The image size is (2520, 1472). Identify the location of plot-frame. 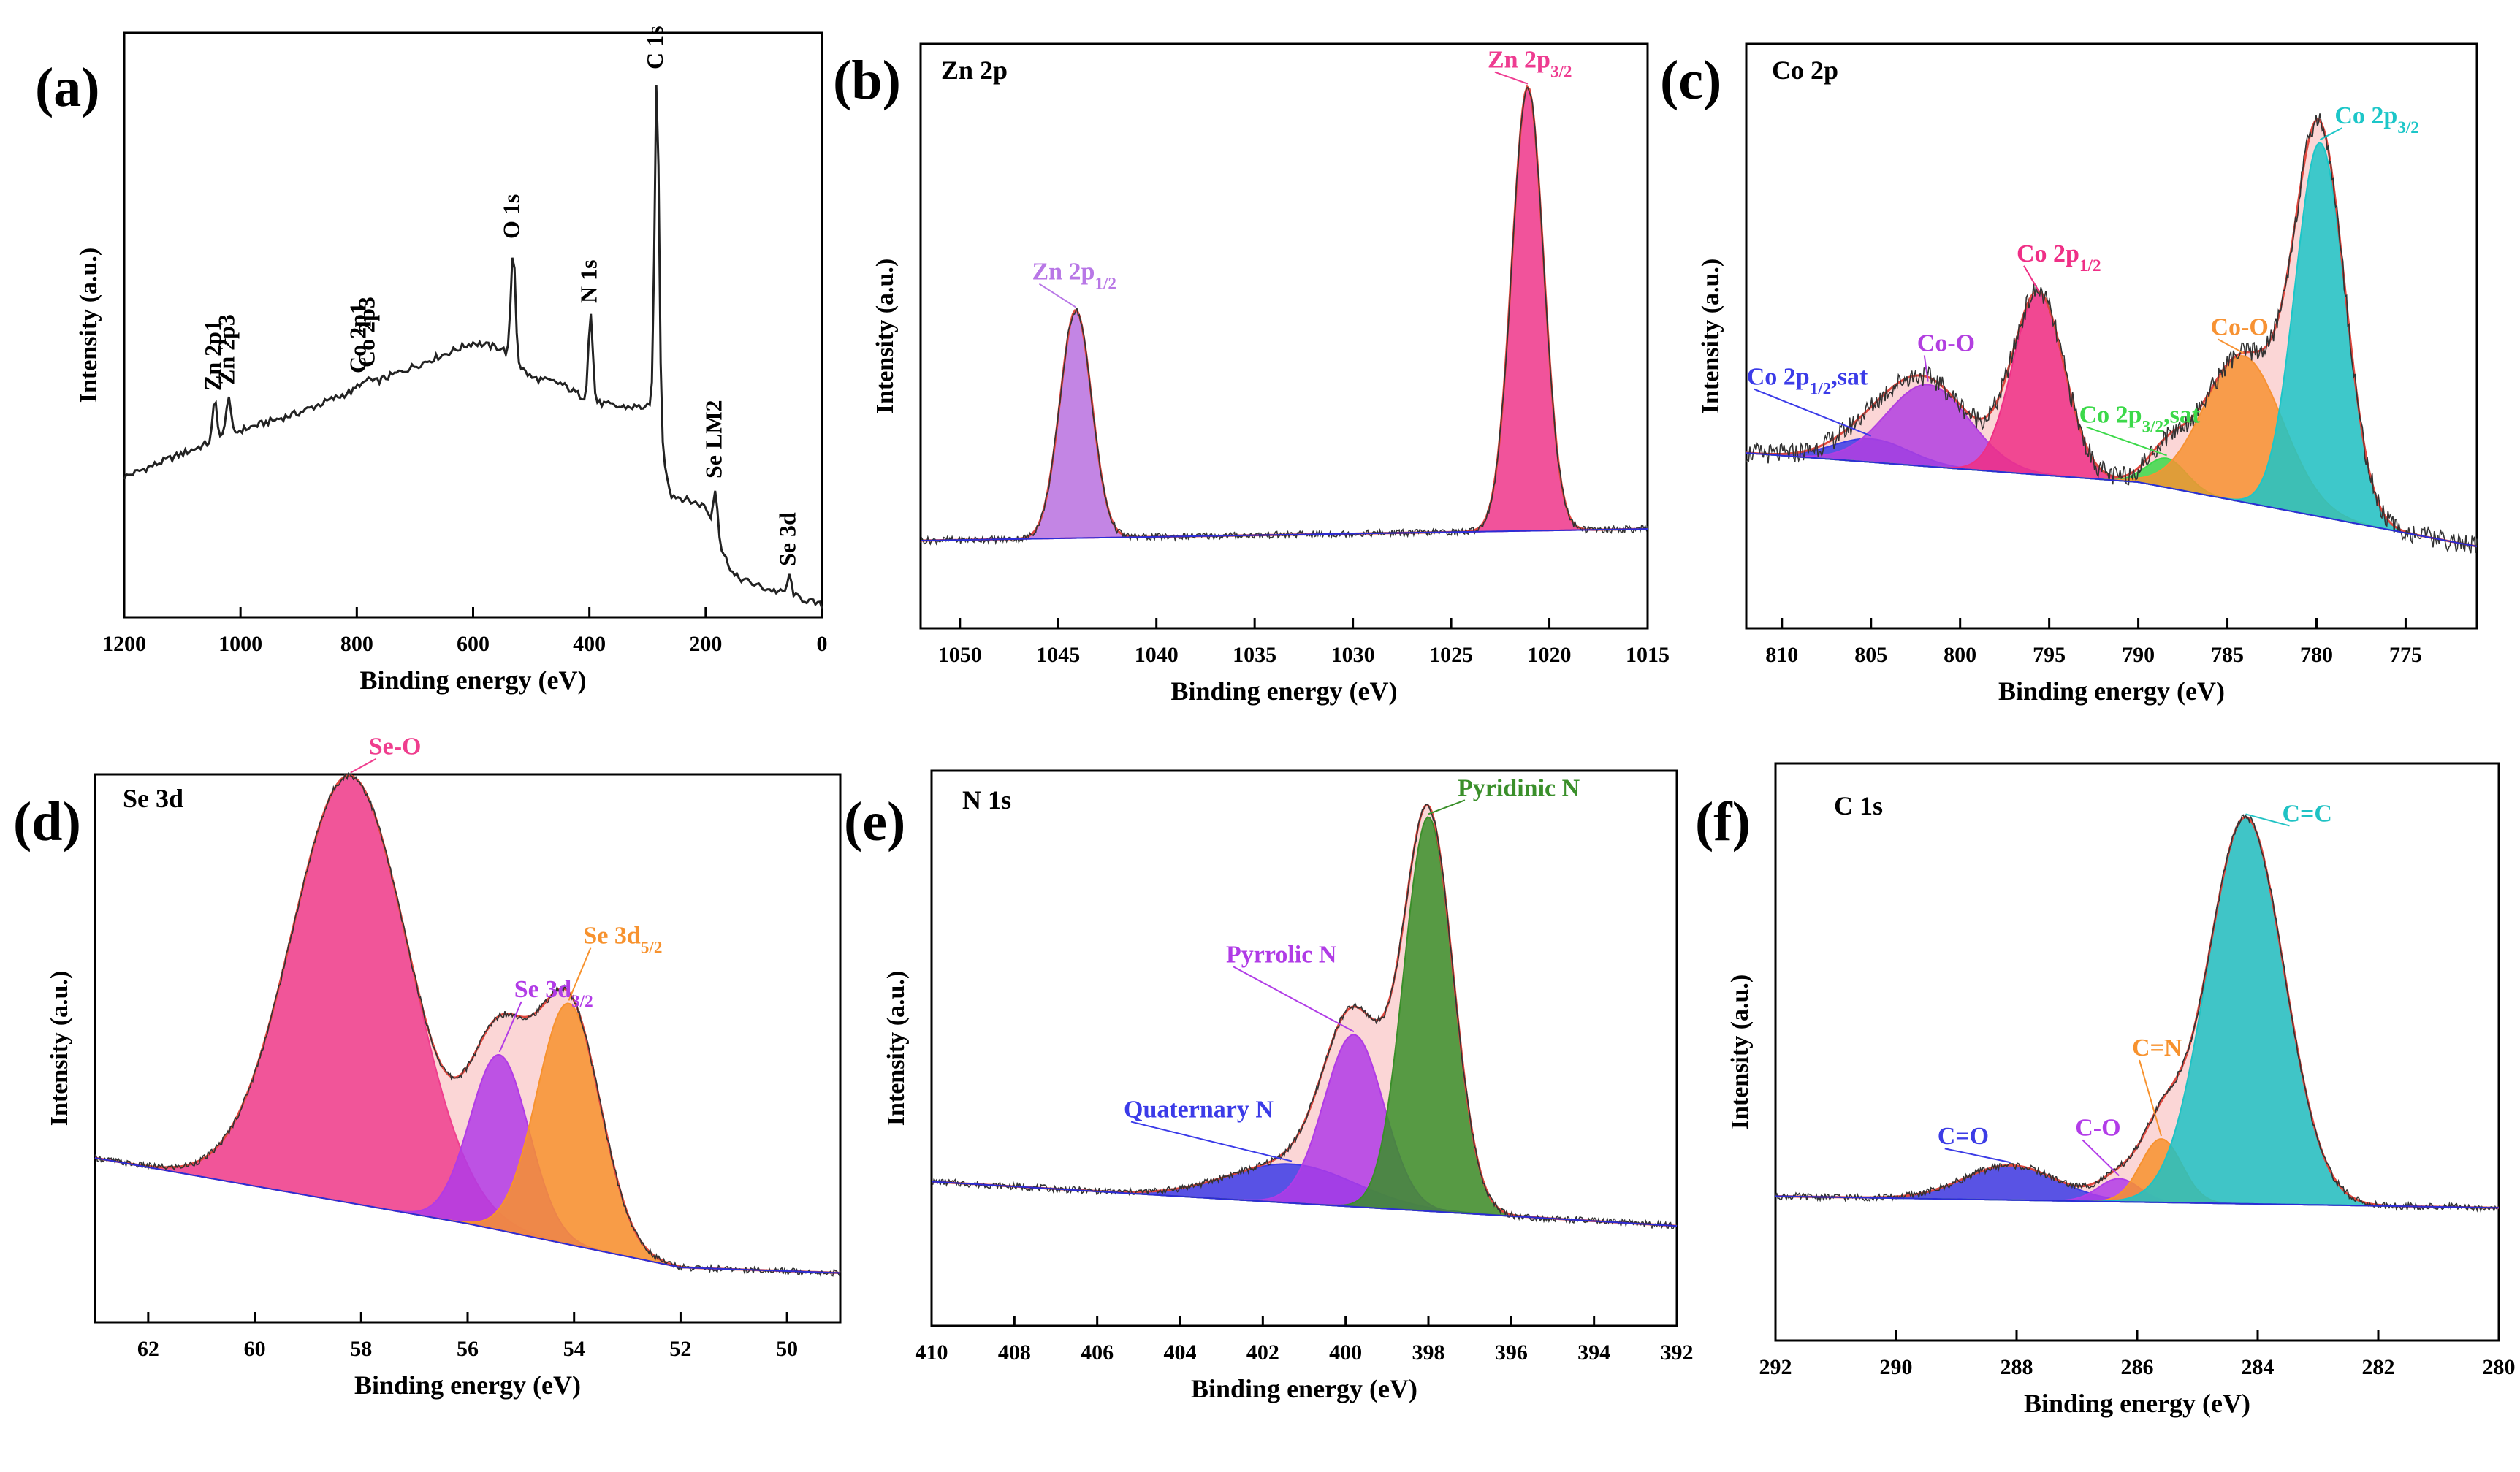
(1304, 1048).